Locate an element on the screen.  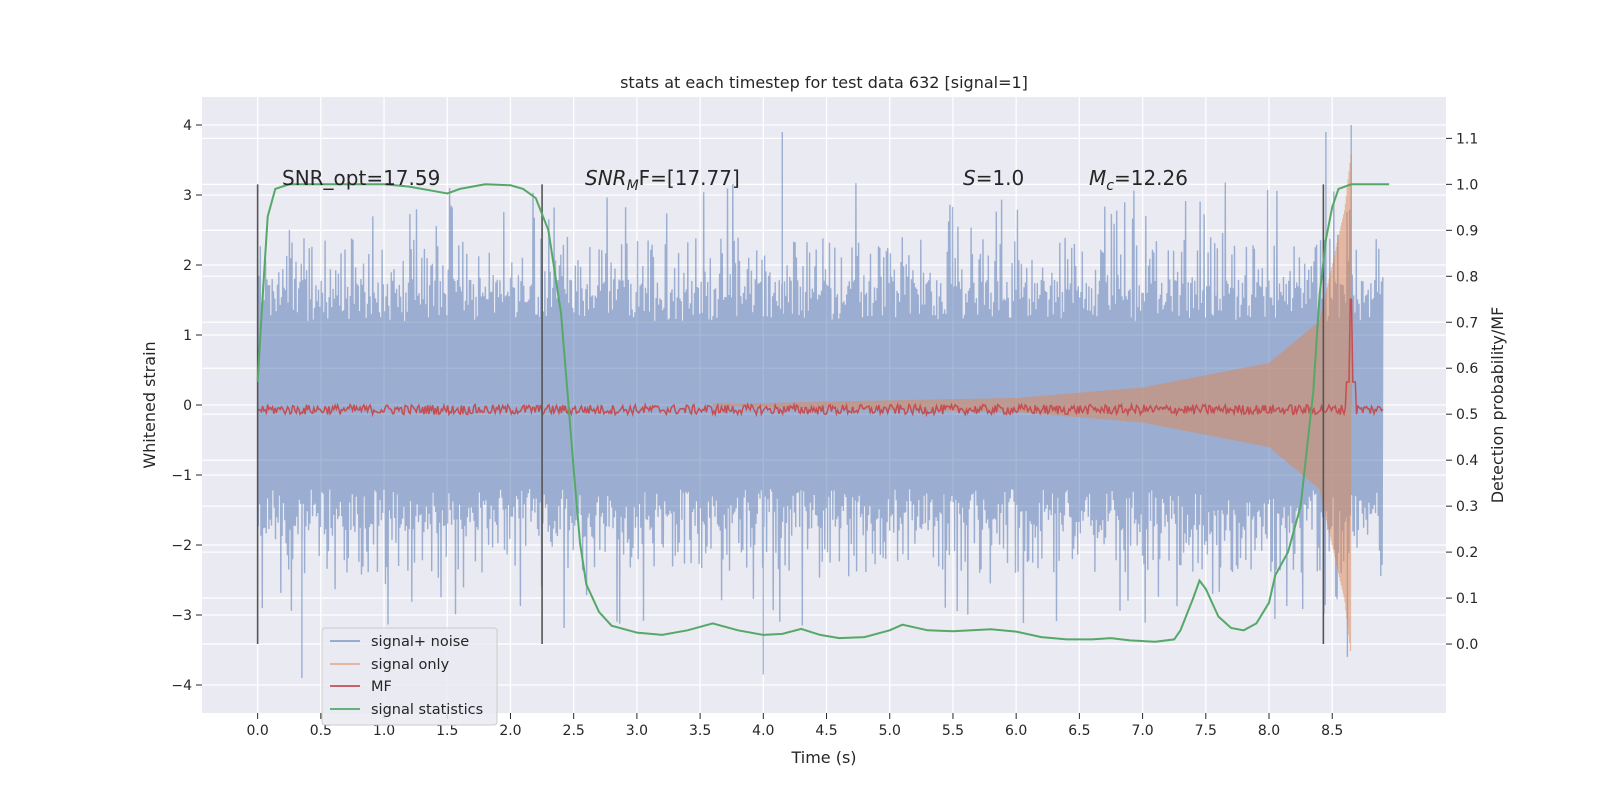
left-tick-label: 0 is located at coordinates (187, 406).